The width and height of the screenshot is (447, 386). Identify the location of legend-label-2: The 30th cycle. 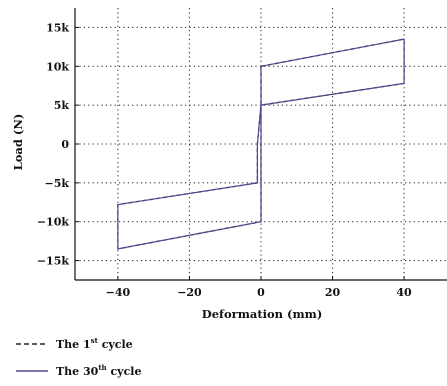
(98, 370).